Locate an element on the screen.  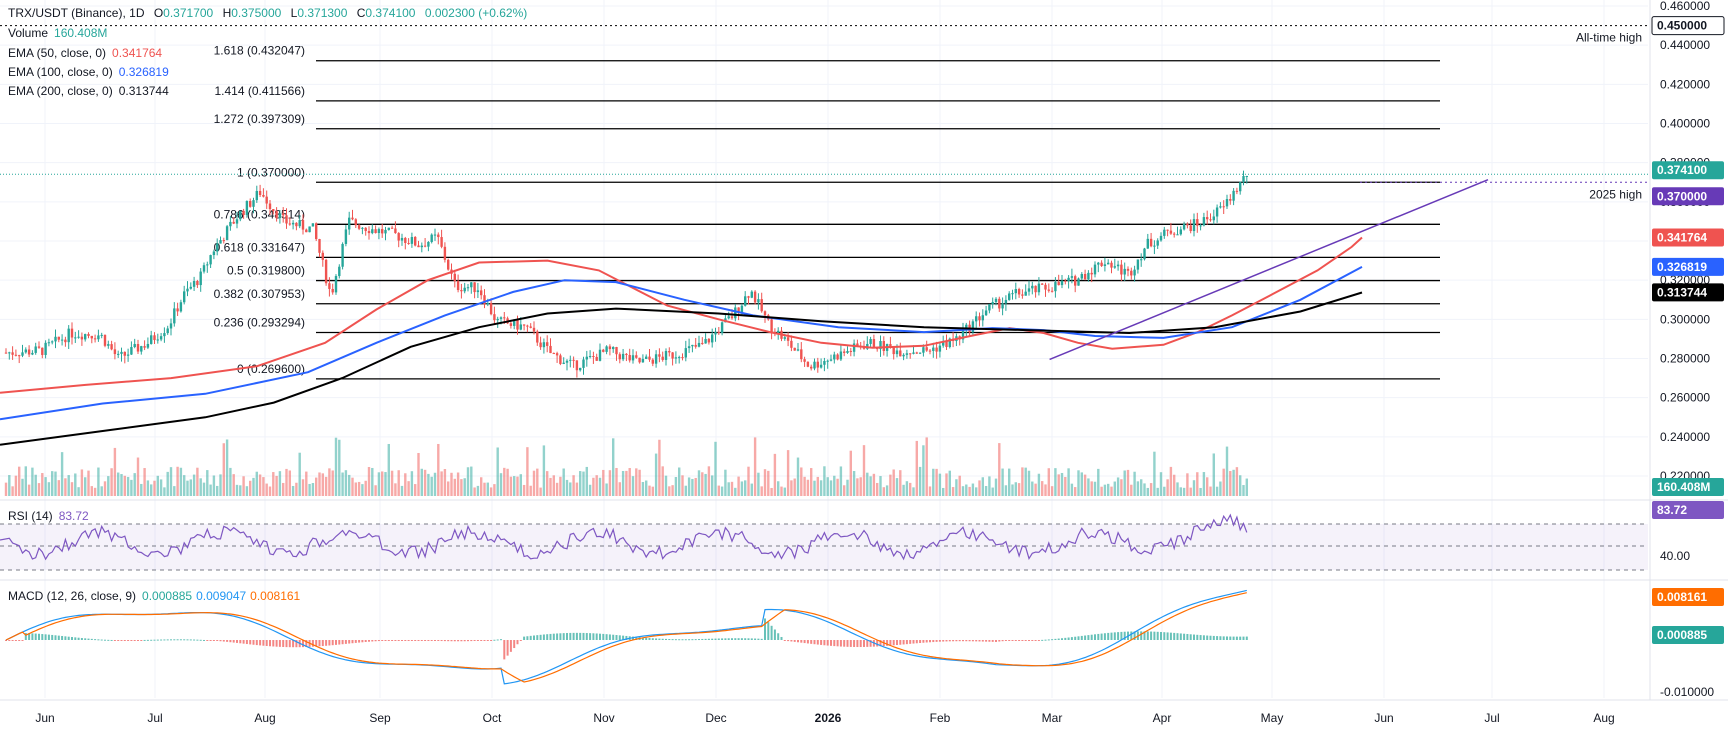
ema200-legend: EMA (200, close, 0) 0.313744 is located at coordinates (91, 91).